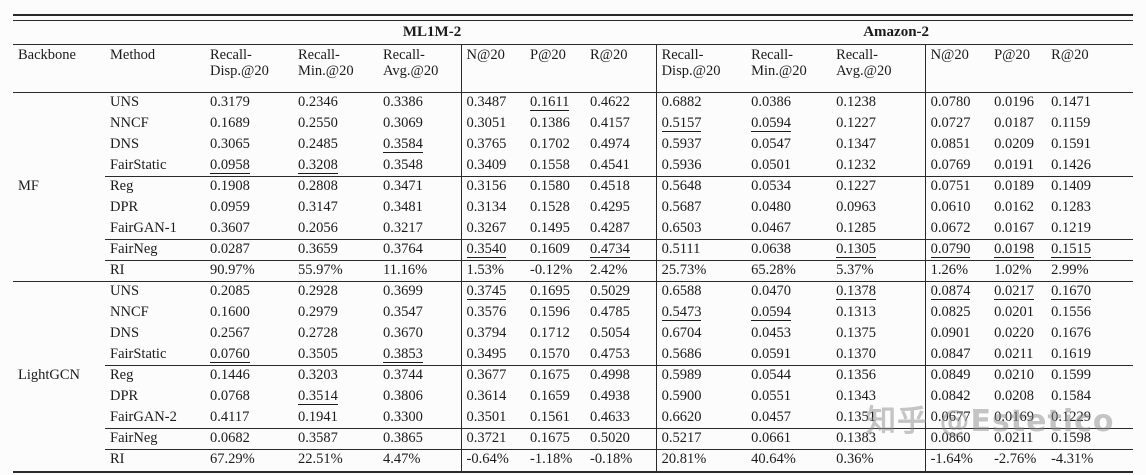 This screenshot has height=475, width=1146. What do you see at coordinates (492, 103) in the screenshot?
I see `value-cell: 0.3487` at bounding box center [492, 103].